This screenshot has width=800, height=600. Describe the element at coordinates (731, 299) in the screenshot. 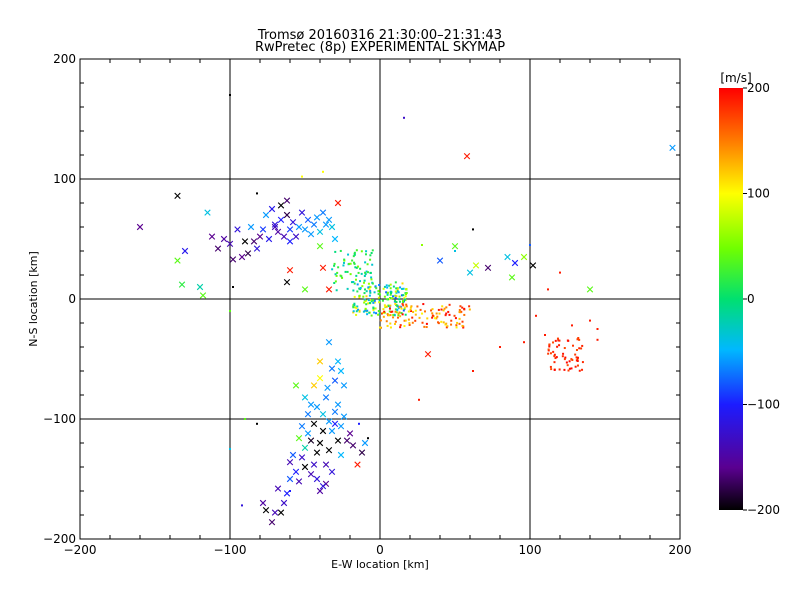

I see `colorbar` at that location.